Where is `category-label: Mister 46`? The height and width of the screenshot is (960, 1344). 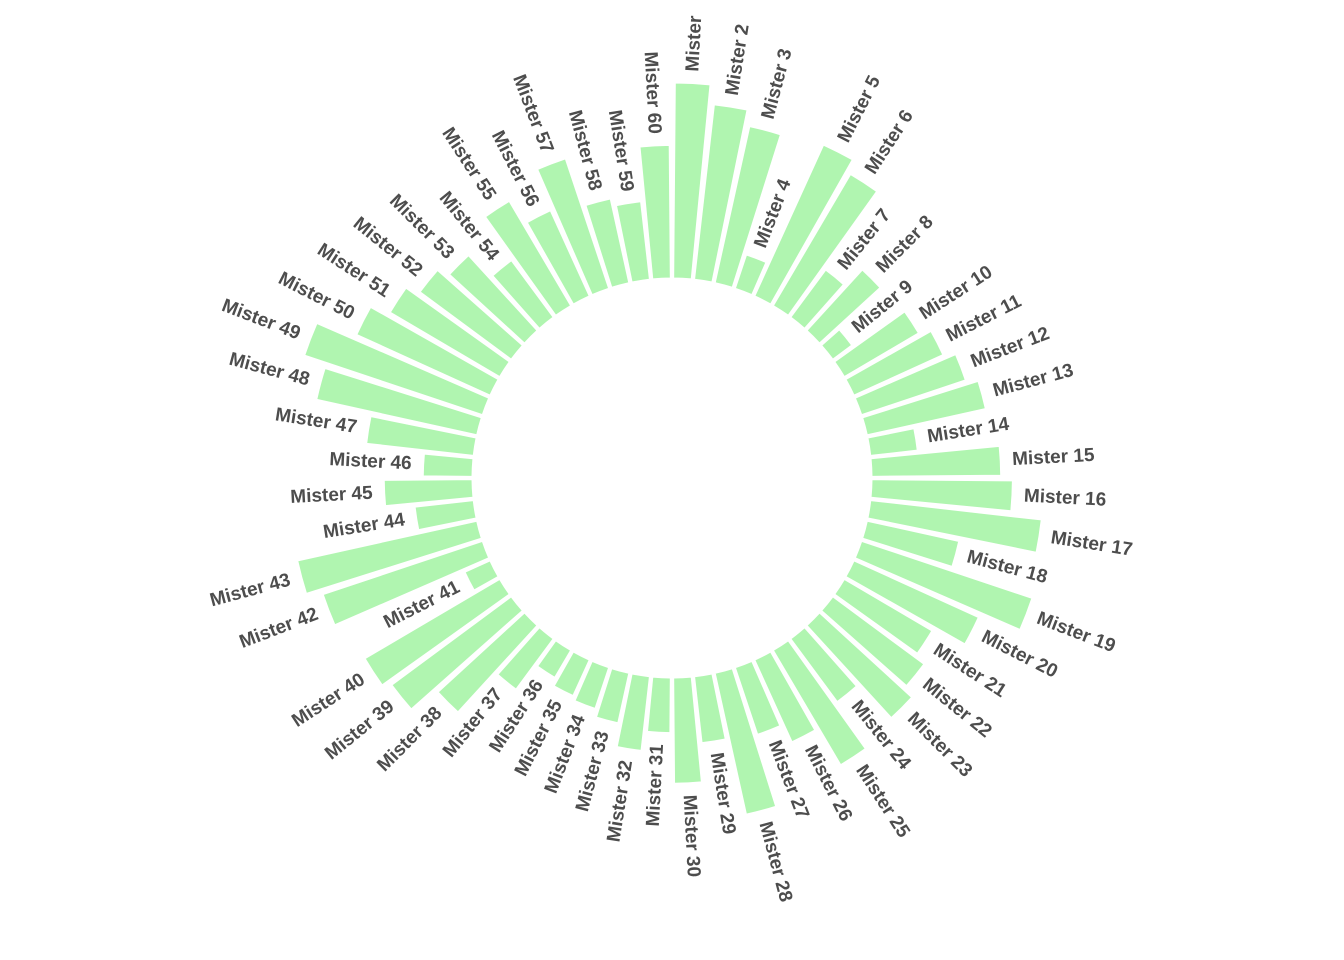
category-label: Mister 46 is located at coordinates (370, 461).